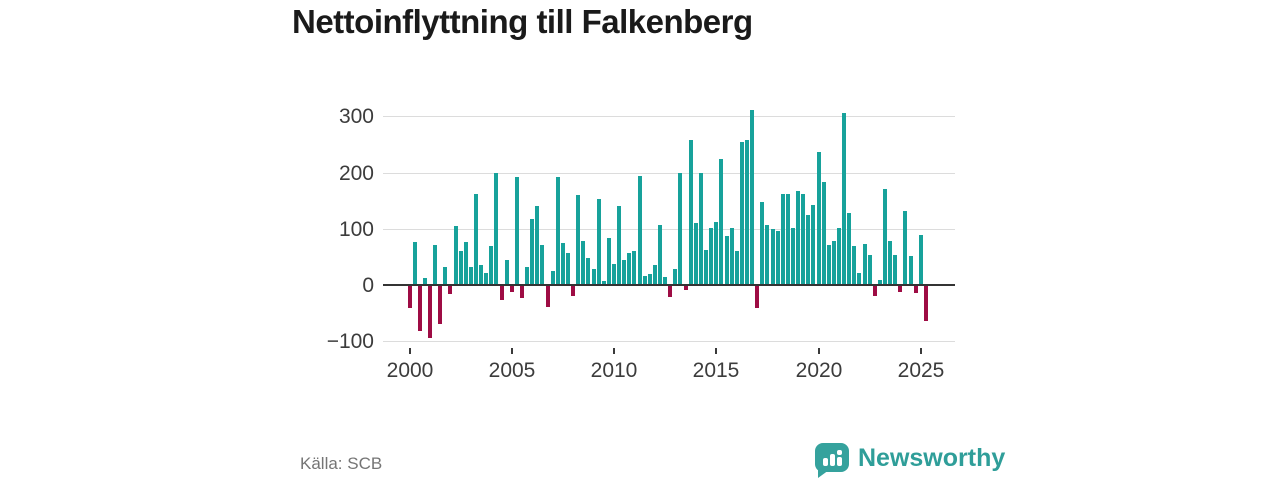 The height and width of the screenshot is (481, 1280). I want to click on x-axis-label: 2000, so click(410, 370).